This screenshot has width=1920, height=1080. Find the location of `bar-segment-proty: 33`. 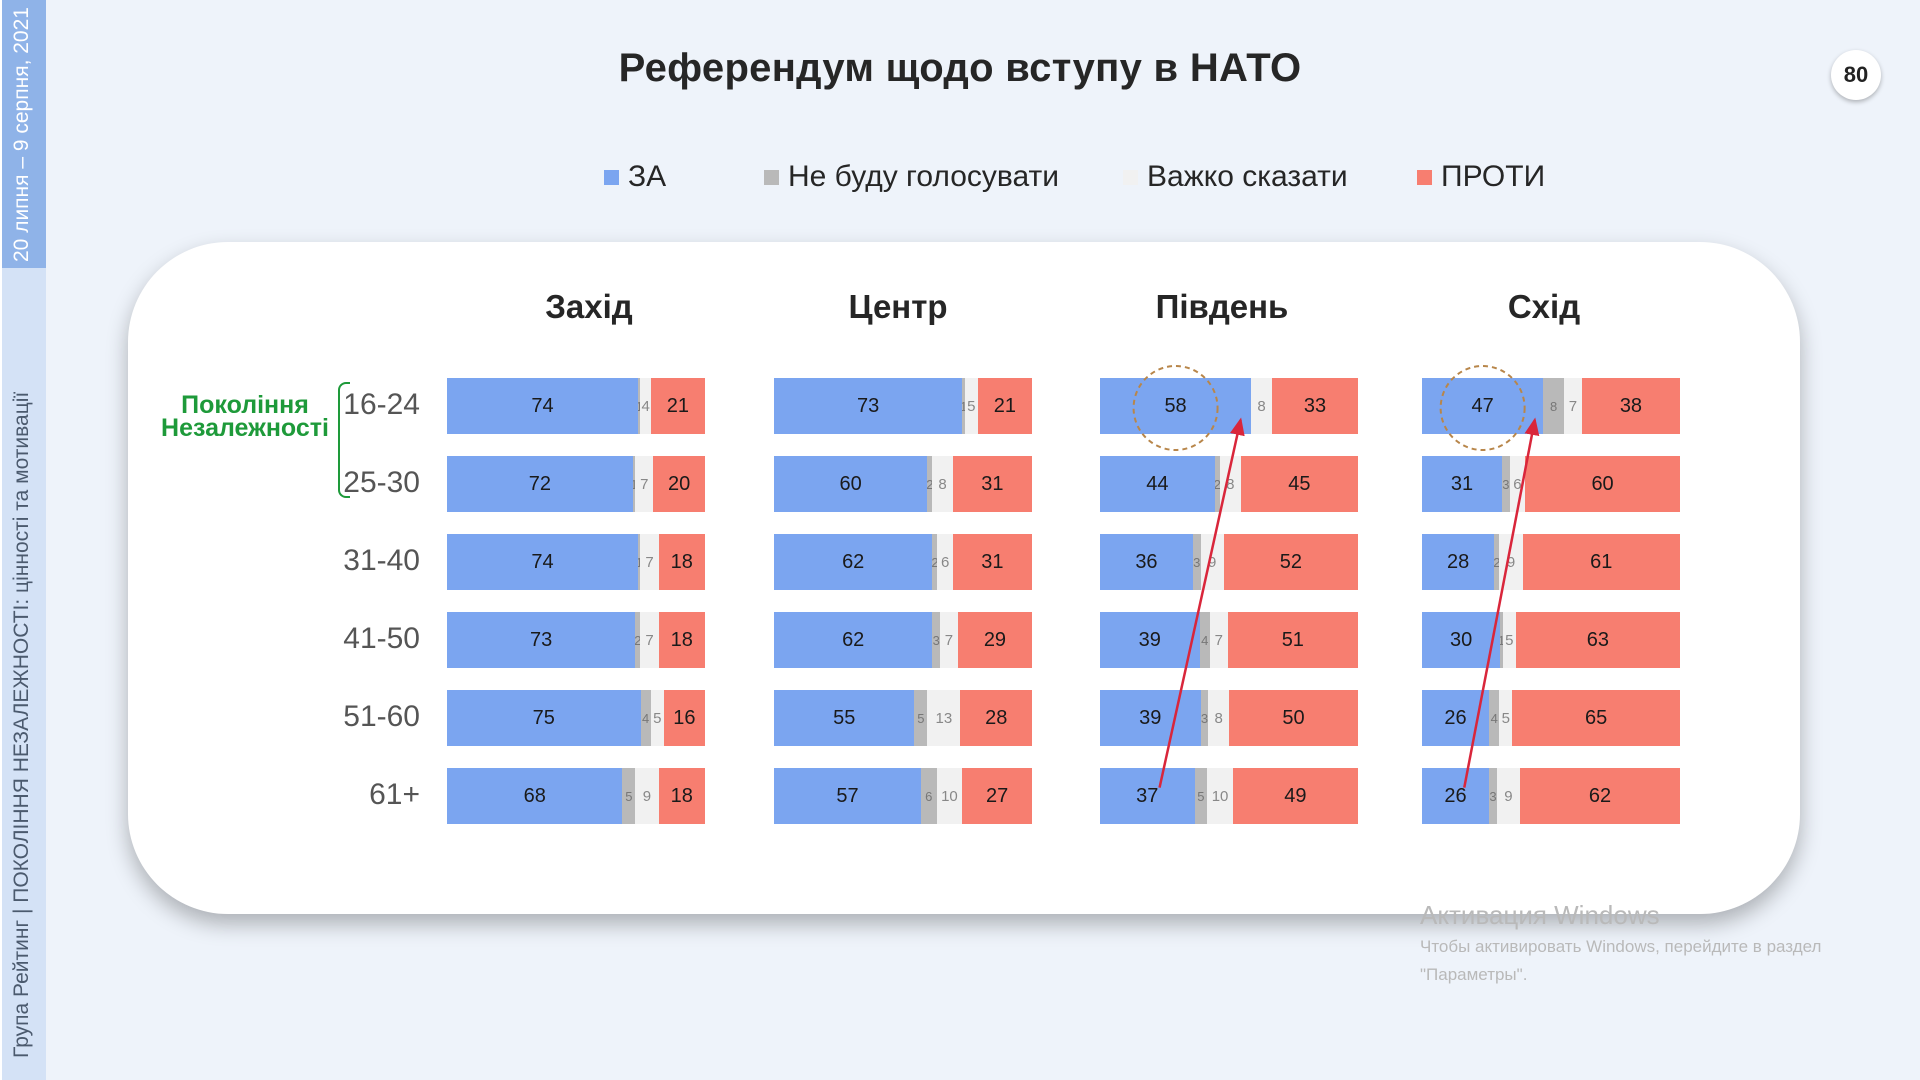

bar-segment-proty: 33 is located at coordinates (1314, 406).